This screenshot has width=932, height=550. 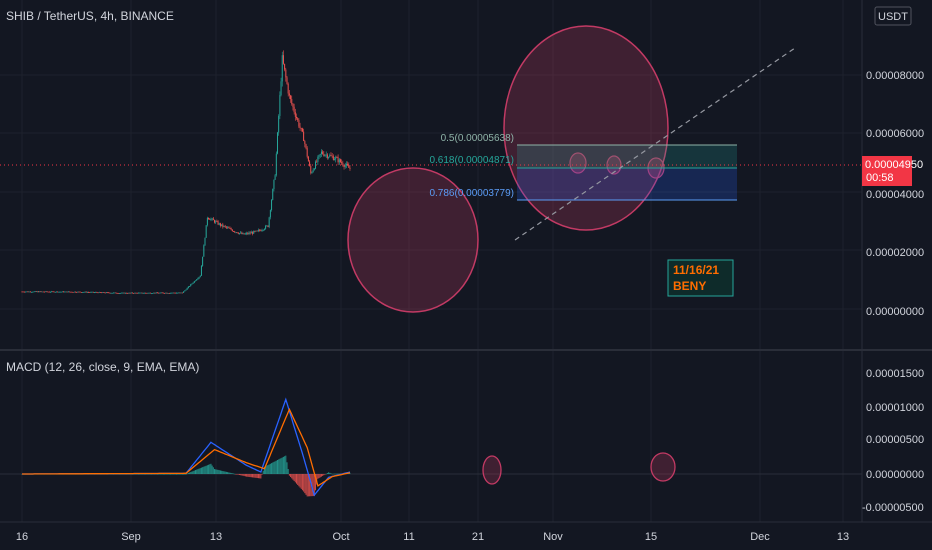 What do you see at coordinates (478, 537) in the screenshot?
I see `time-label-5: 21` at bounding box center [478, 537].